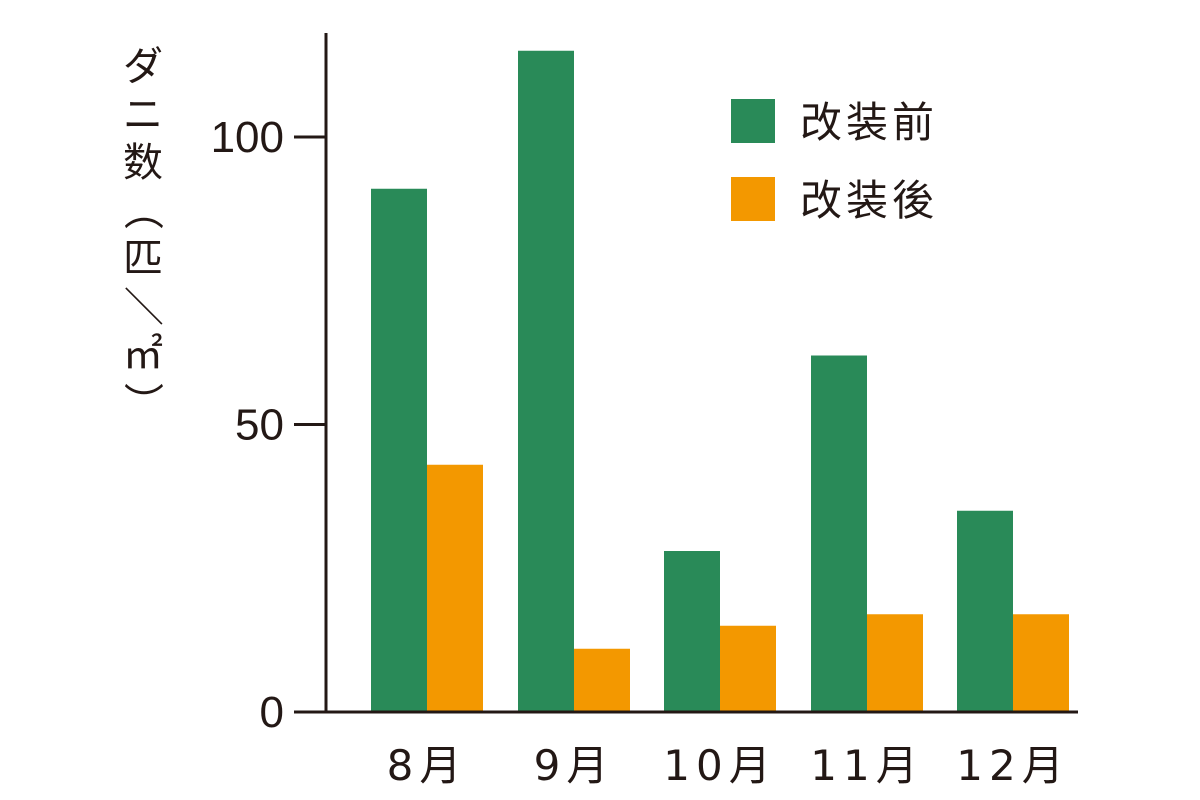  What do you see at coordinates (142, 402) in the screenshot?
I see `y-axis-label-char: ）` at bounding box center [142, 402].